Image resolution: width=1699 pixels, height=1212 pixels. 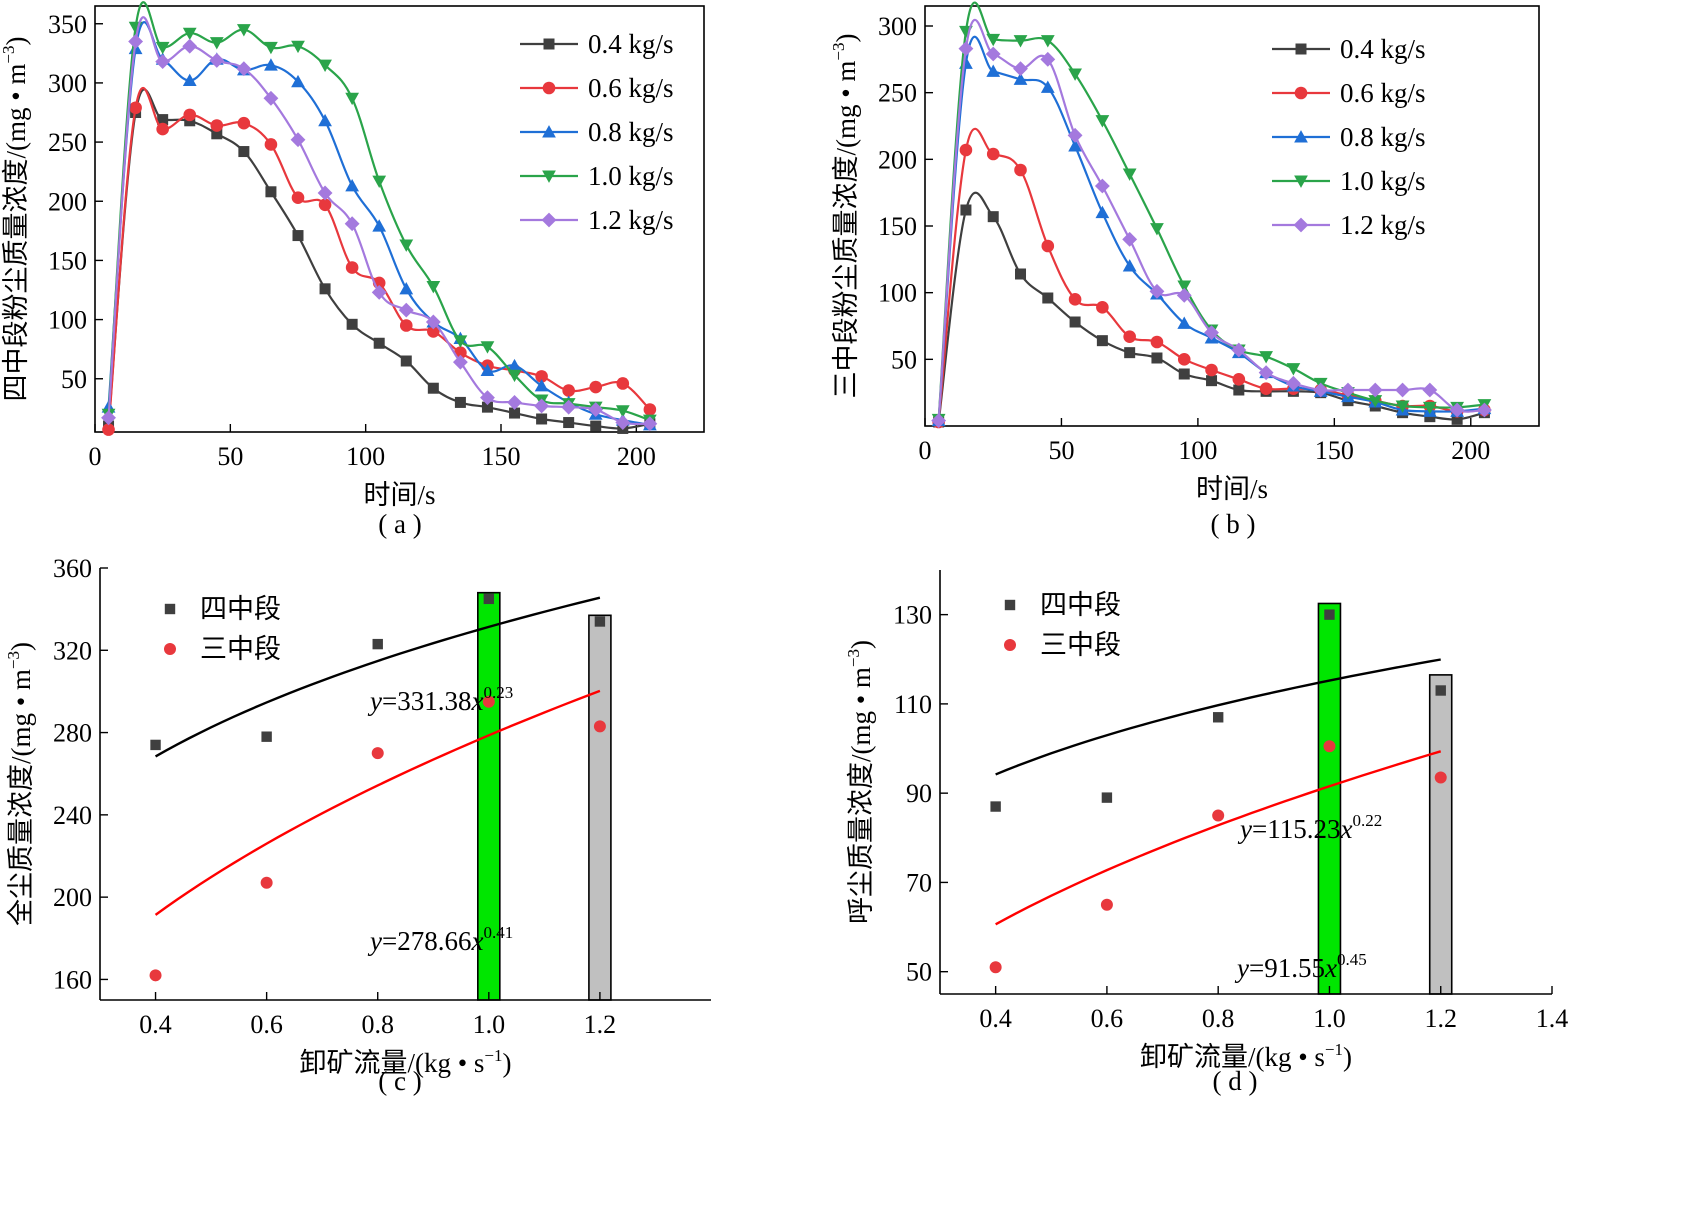 I want to click on eq-coef: =278.66, so click(x=426, y=941).